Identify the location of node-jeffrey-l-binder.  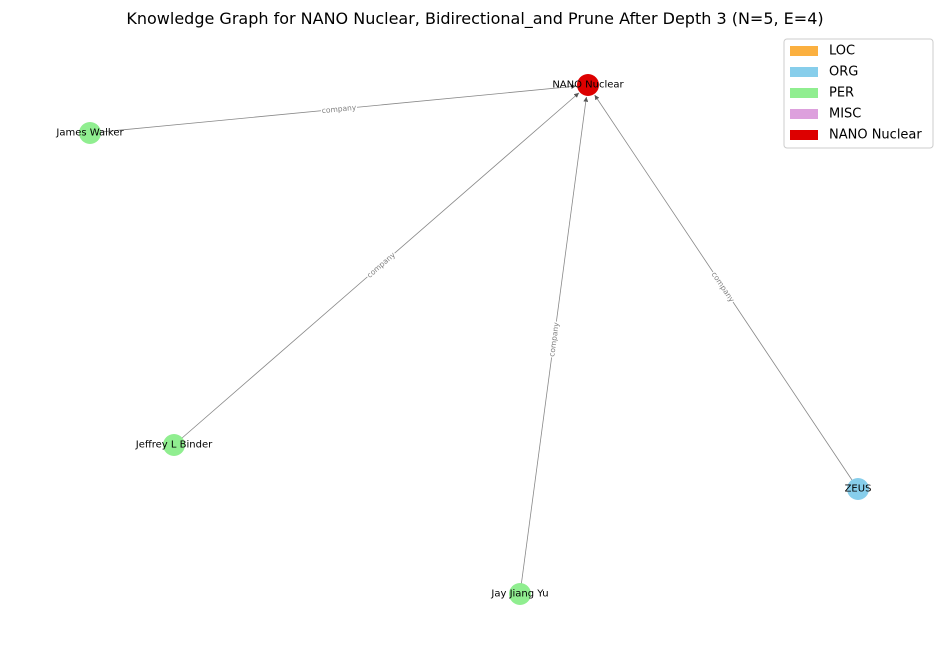
(174, 445).